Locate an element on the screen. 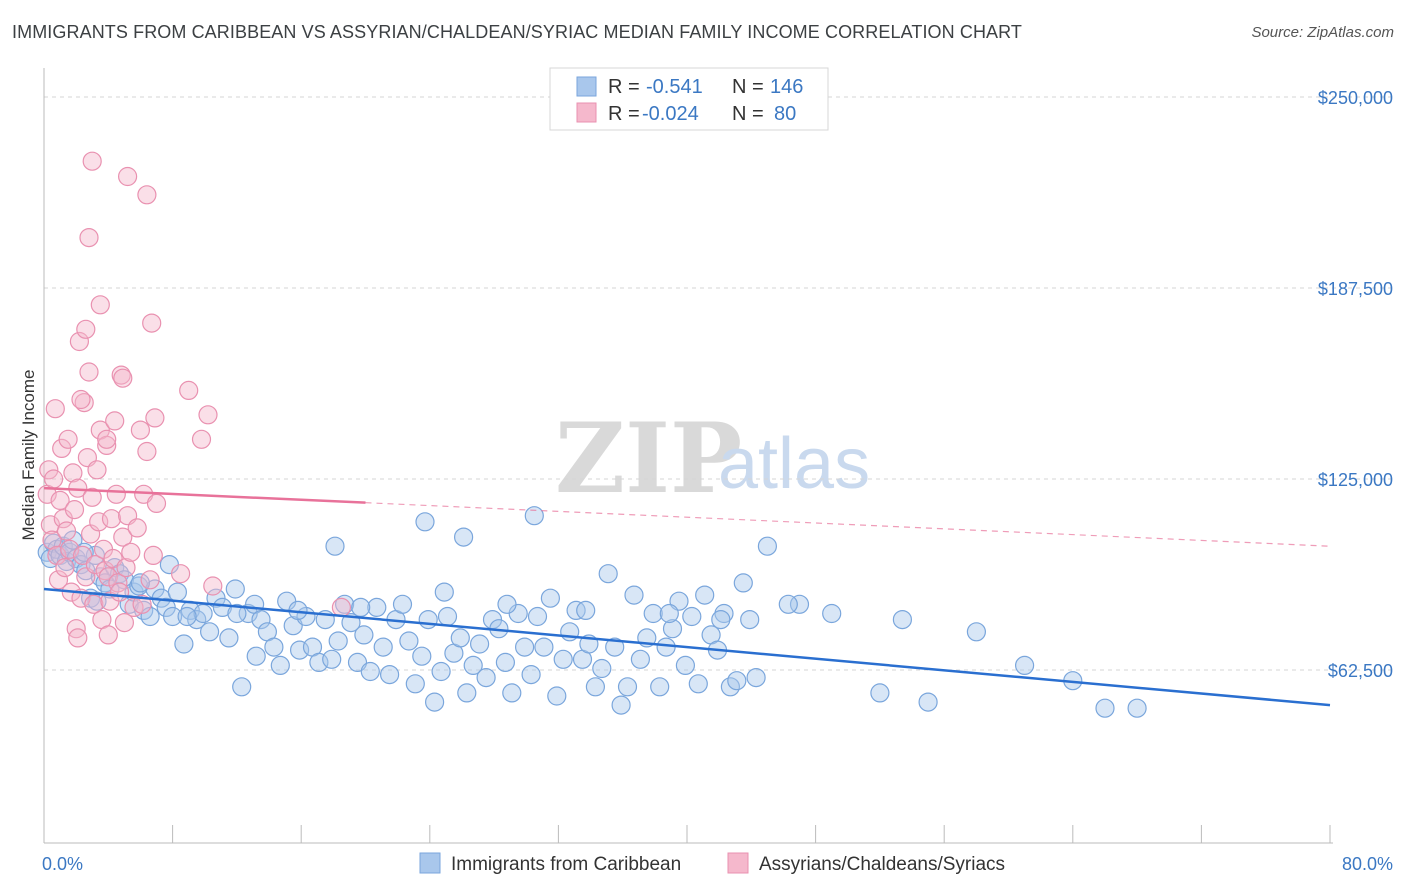 This screenshot has width=1406, height=892. x-tick-label-max: 80.0% is located at coordinates (1367, 864).